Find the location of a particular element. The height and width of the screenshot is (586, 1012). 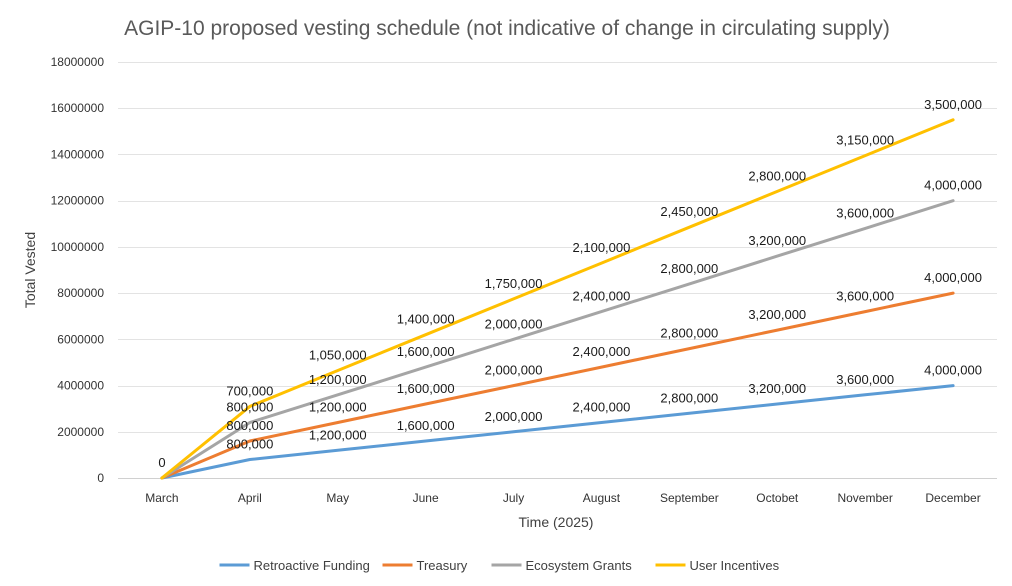

x-tick-label: September is located at coordinates (689, 498).